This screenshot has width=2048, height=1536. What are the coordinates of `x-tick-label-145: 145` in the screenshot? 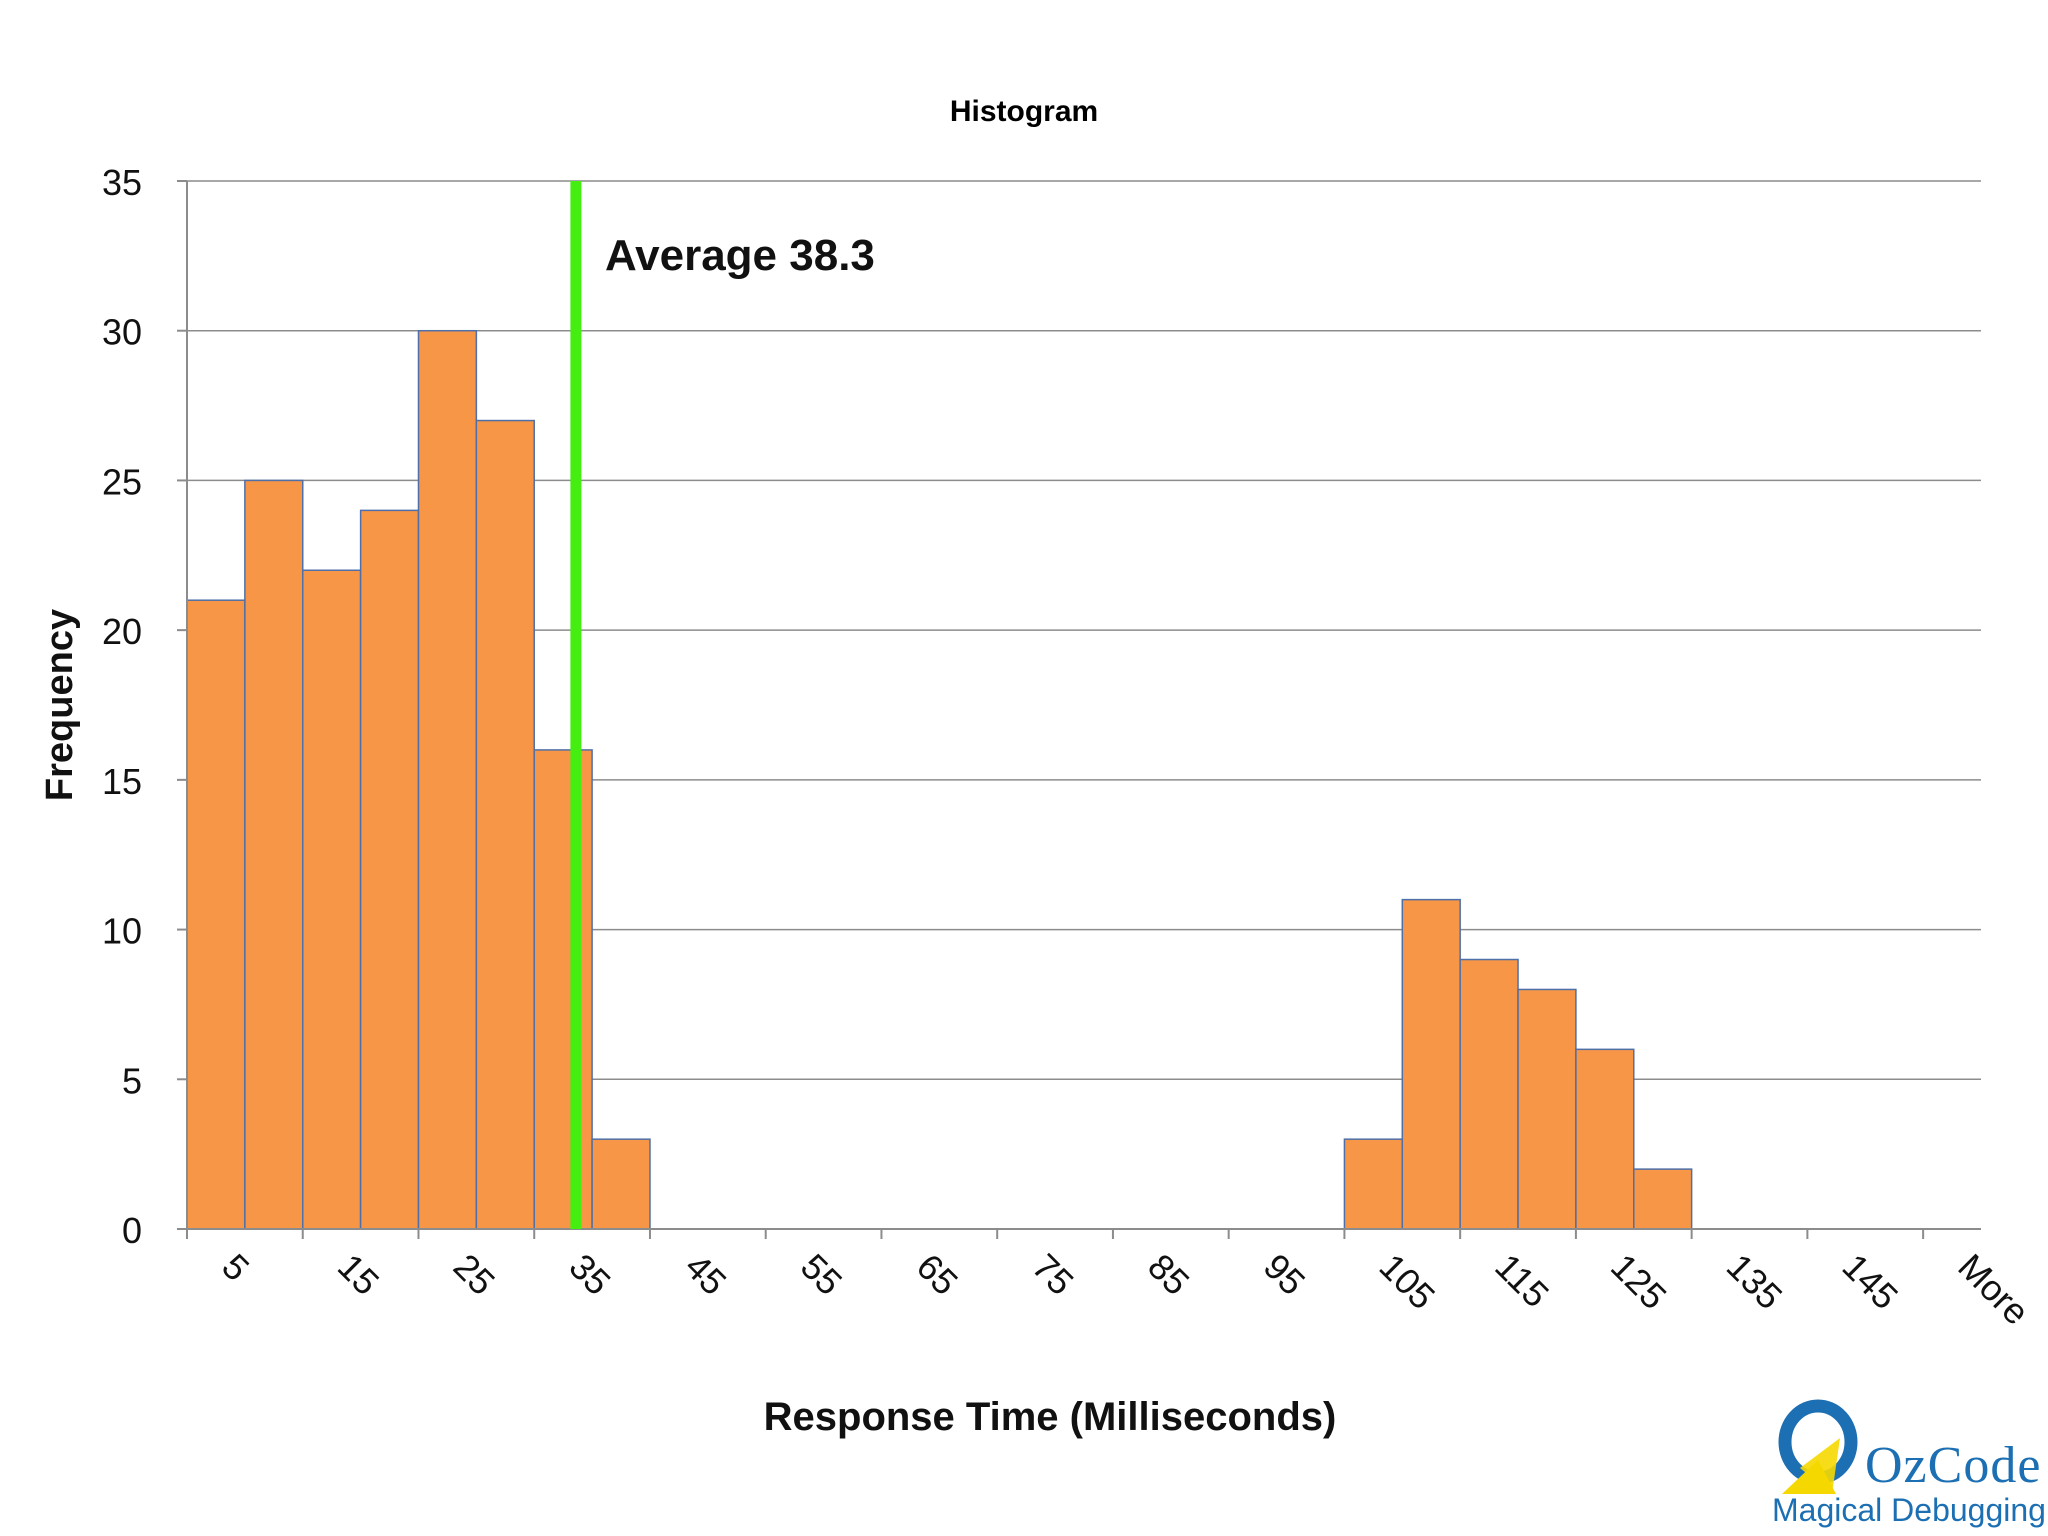 It's located at (1870, 1281).